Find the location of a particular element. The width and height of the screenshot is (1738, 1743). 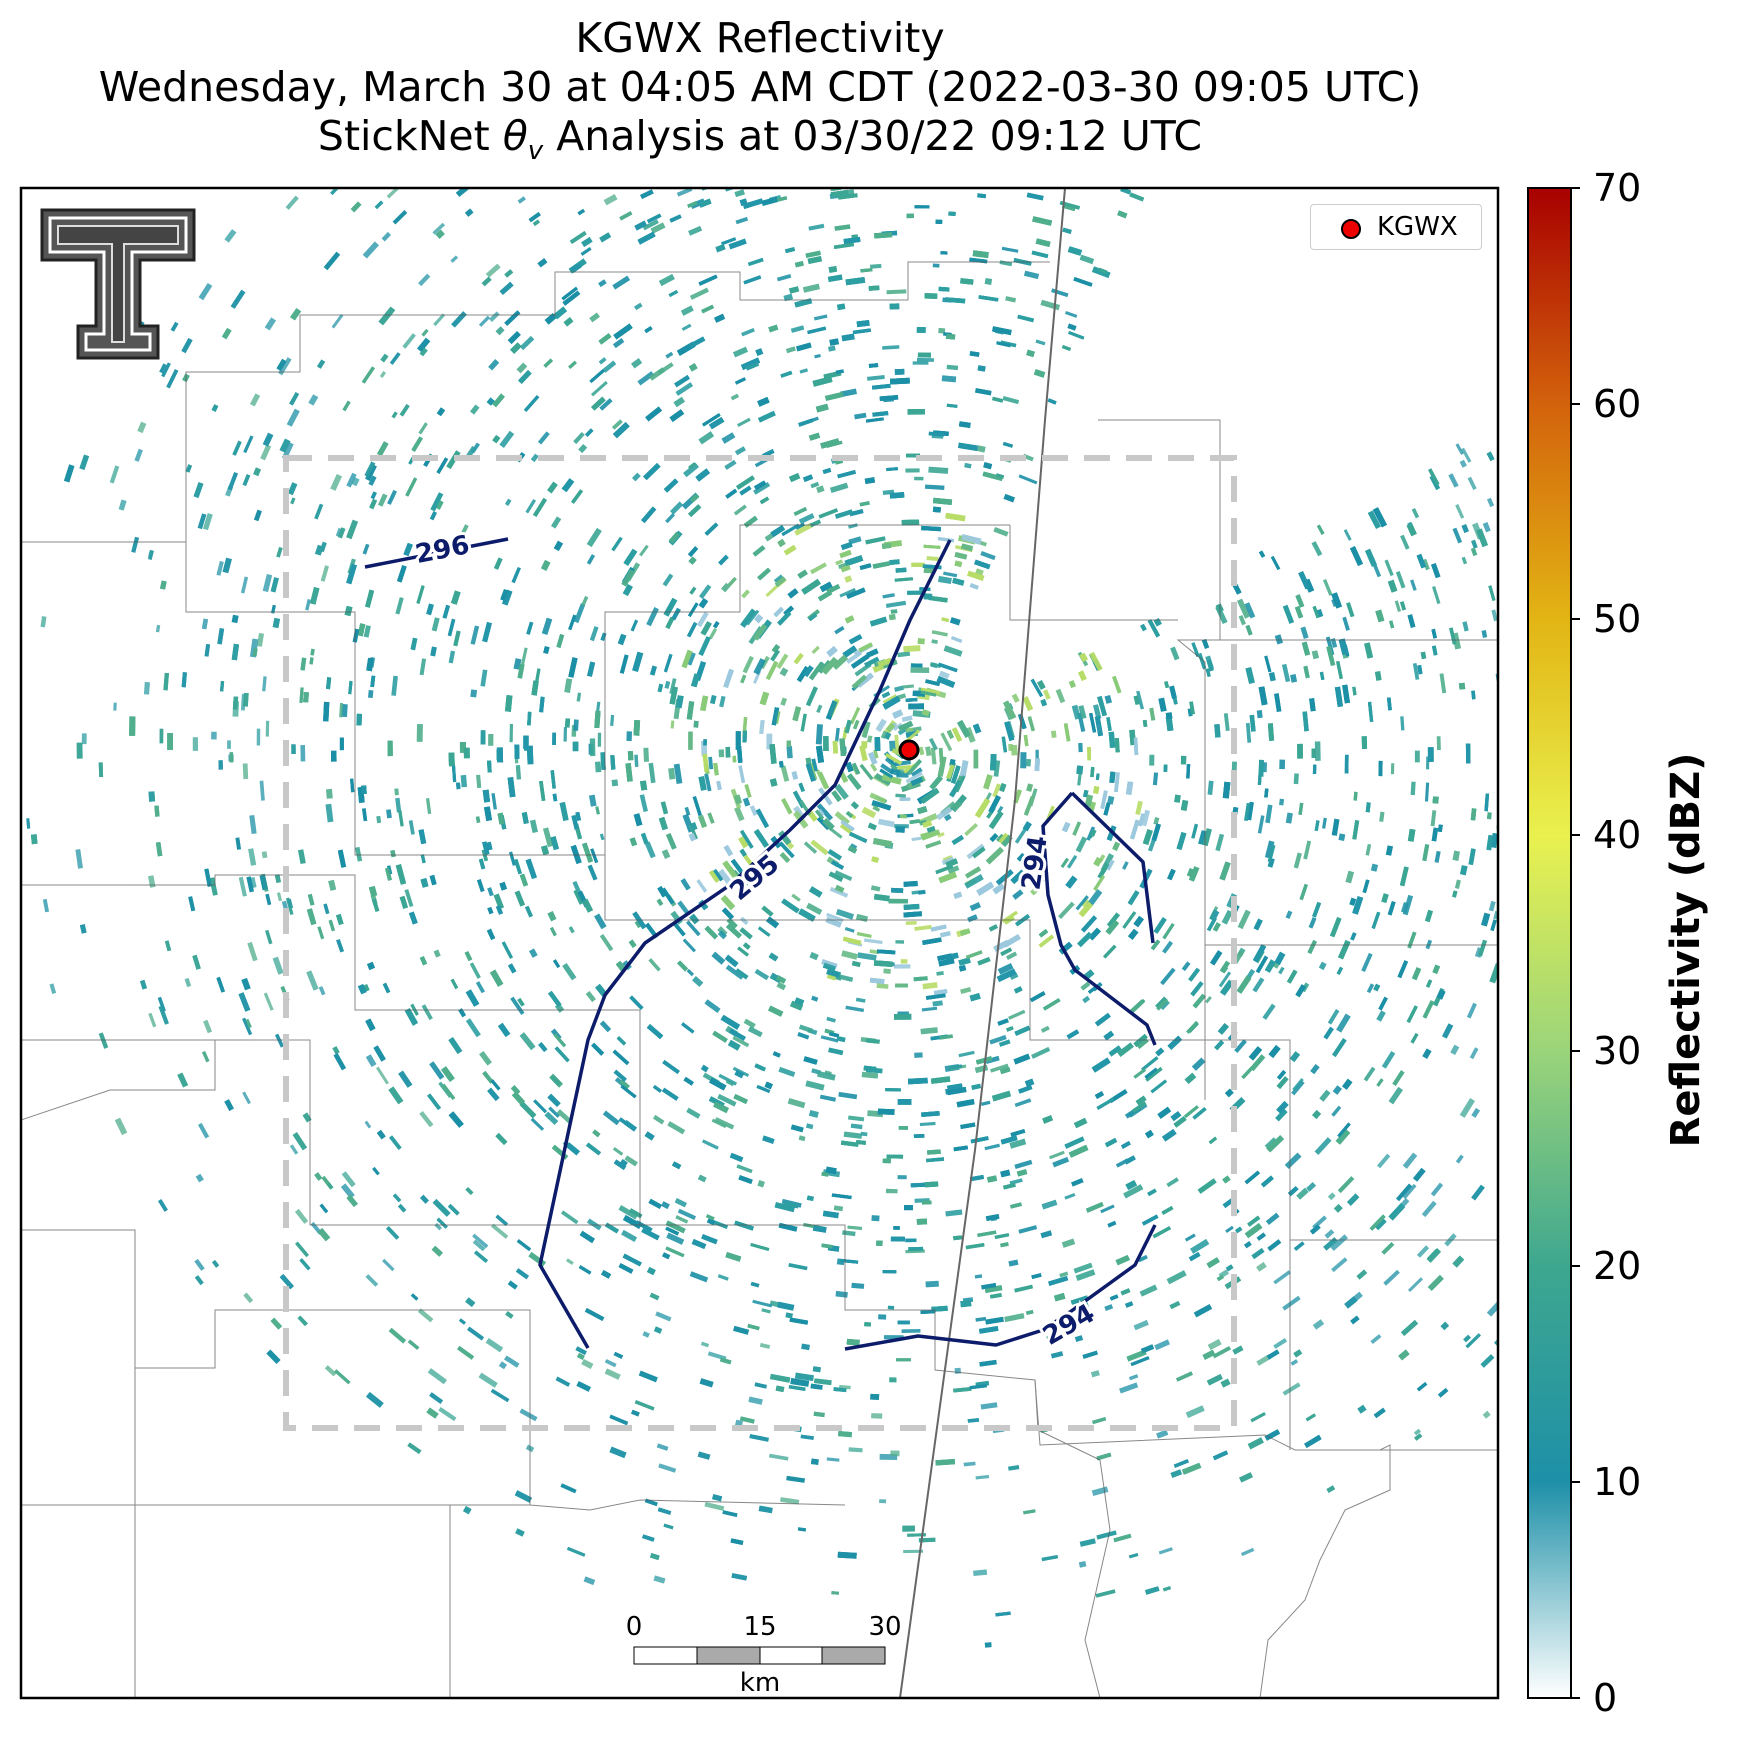

contour-295-line is located at coordinates (745, 944).